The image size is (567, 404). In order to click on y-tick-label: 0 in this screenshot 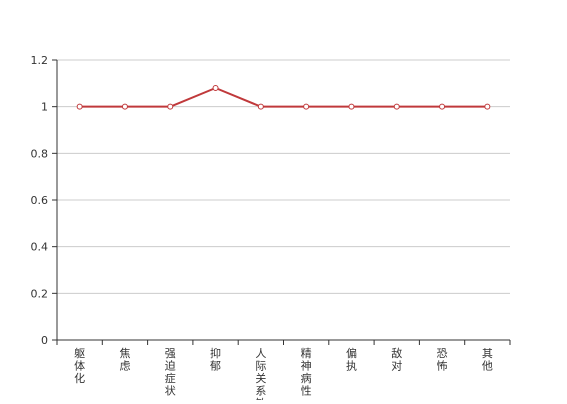, I will do `click(44, 340)`.